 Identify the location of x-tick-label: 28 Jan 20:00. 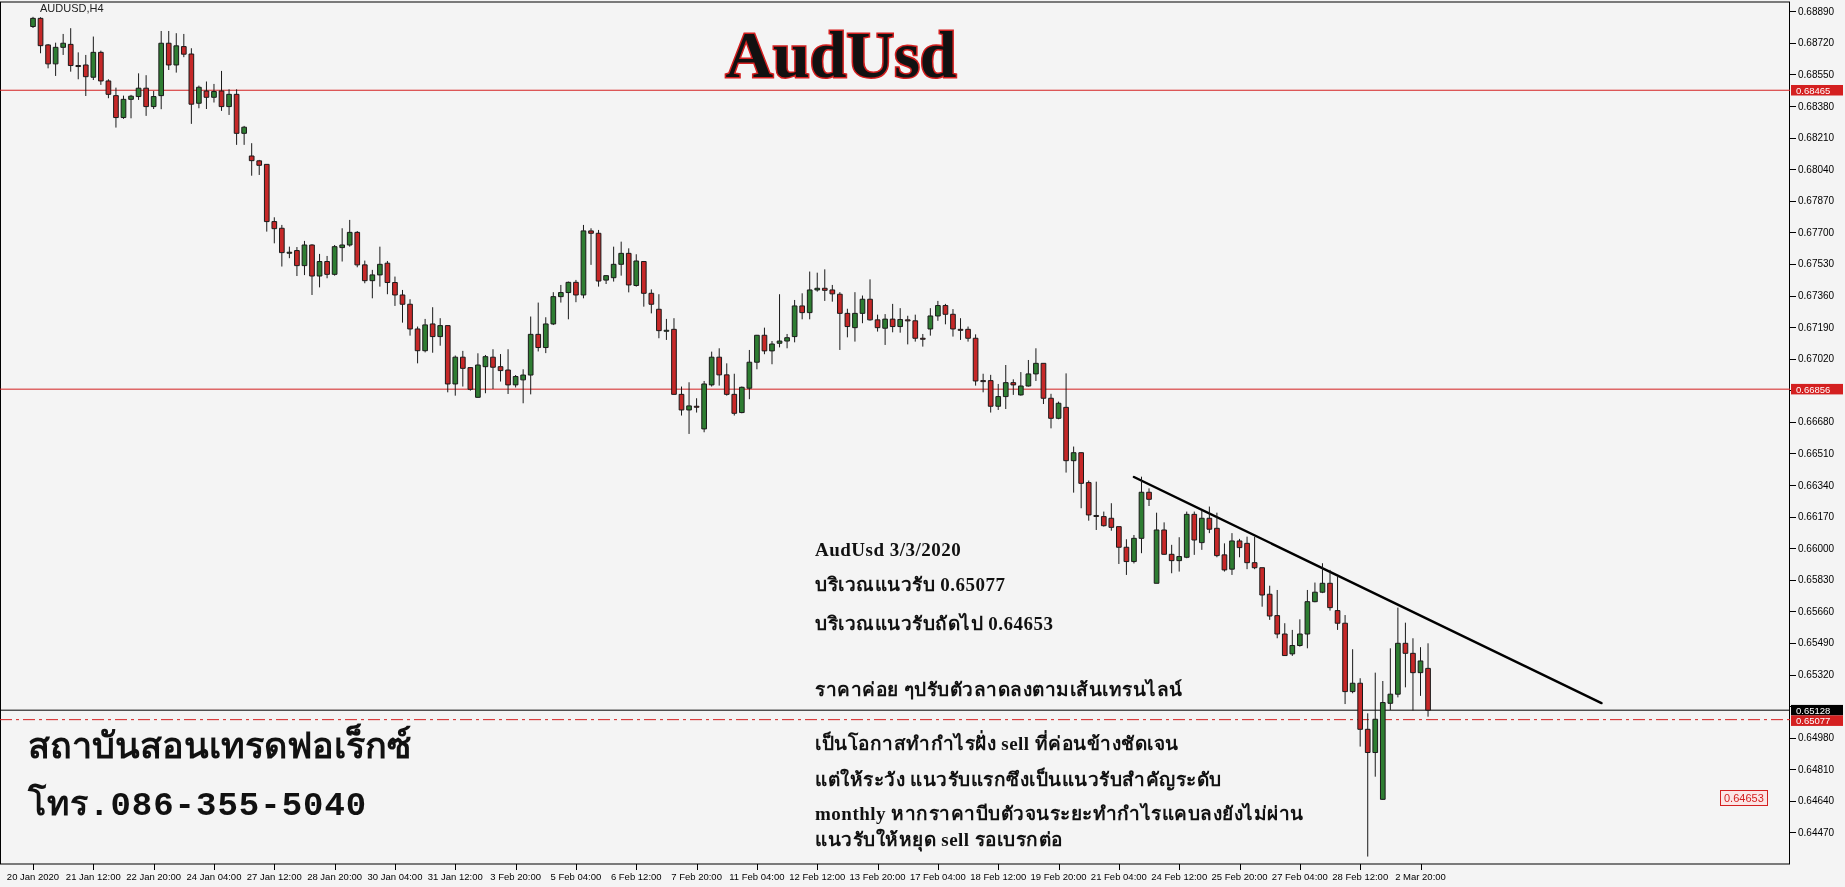
(335, 876).